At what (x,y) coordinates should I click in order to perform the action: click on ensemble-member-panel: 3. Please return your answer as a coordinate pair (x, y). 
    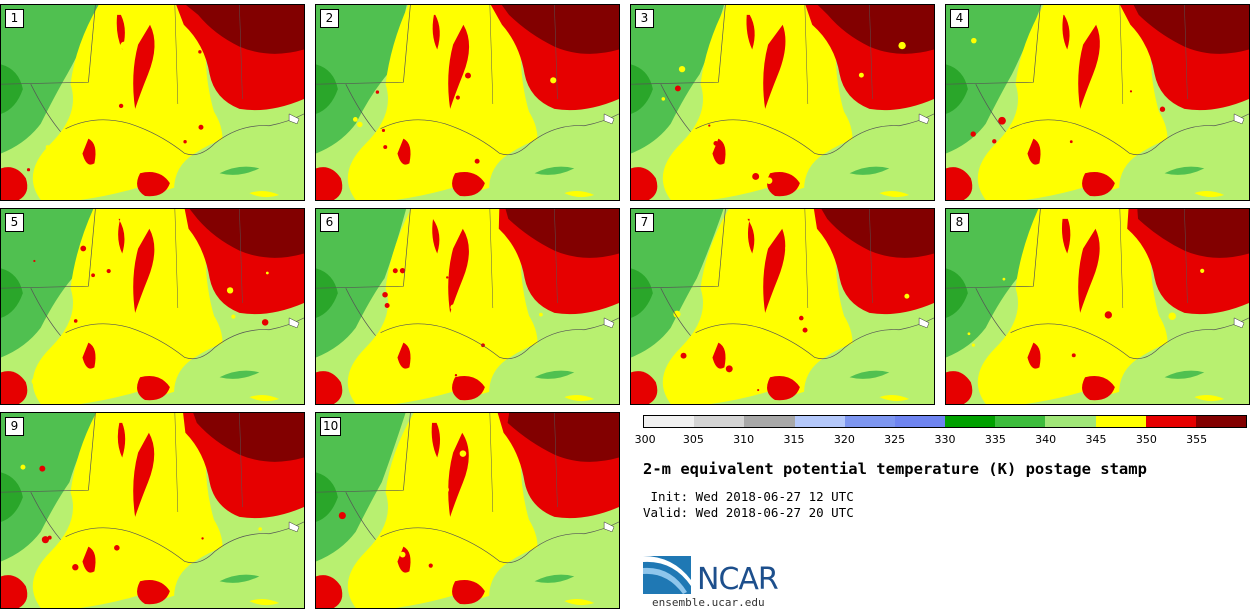
    Looking at the image, I should click on (782, 102).